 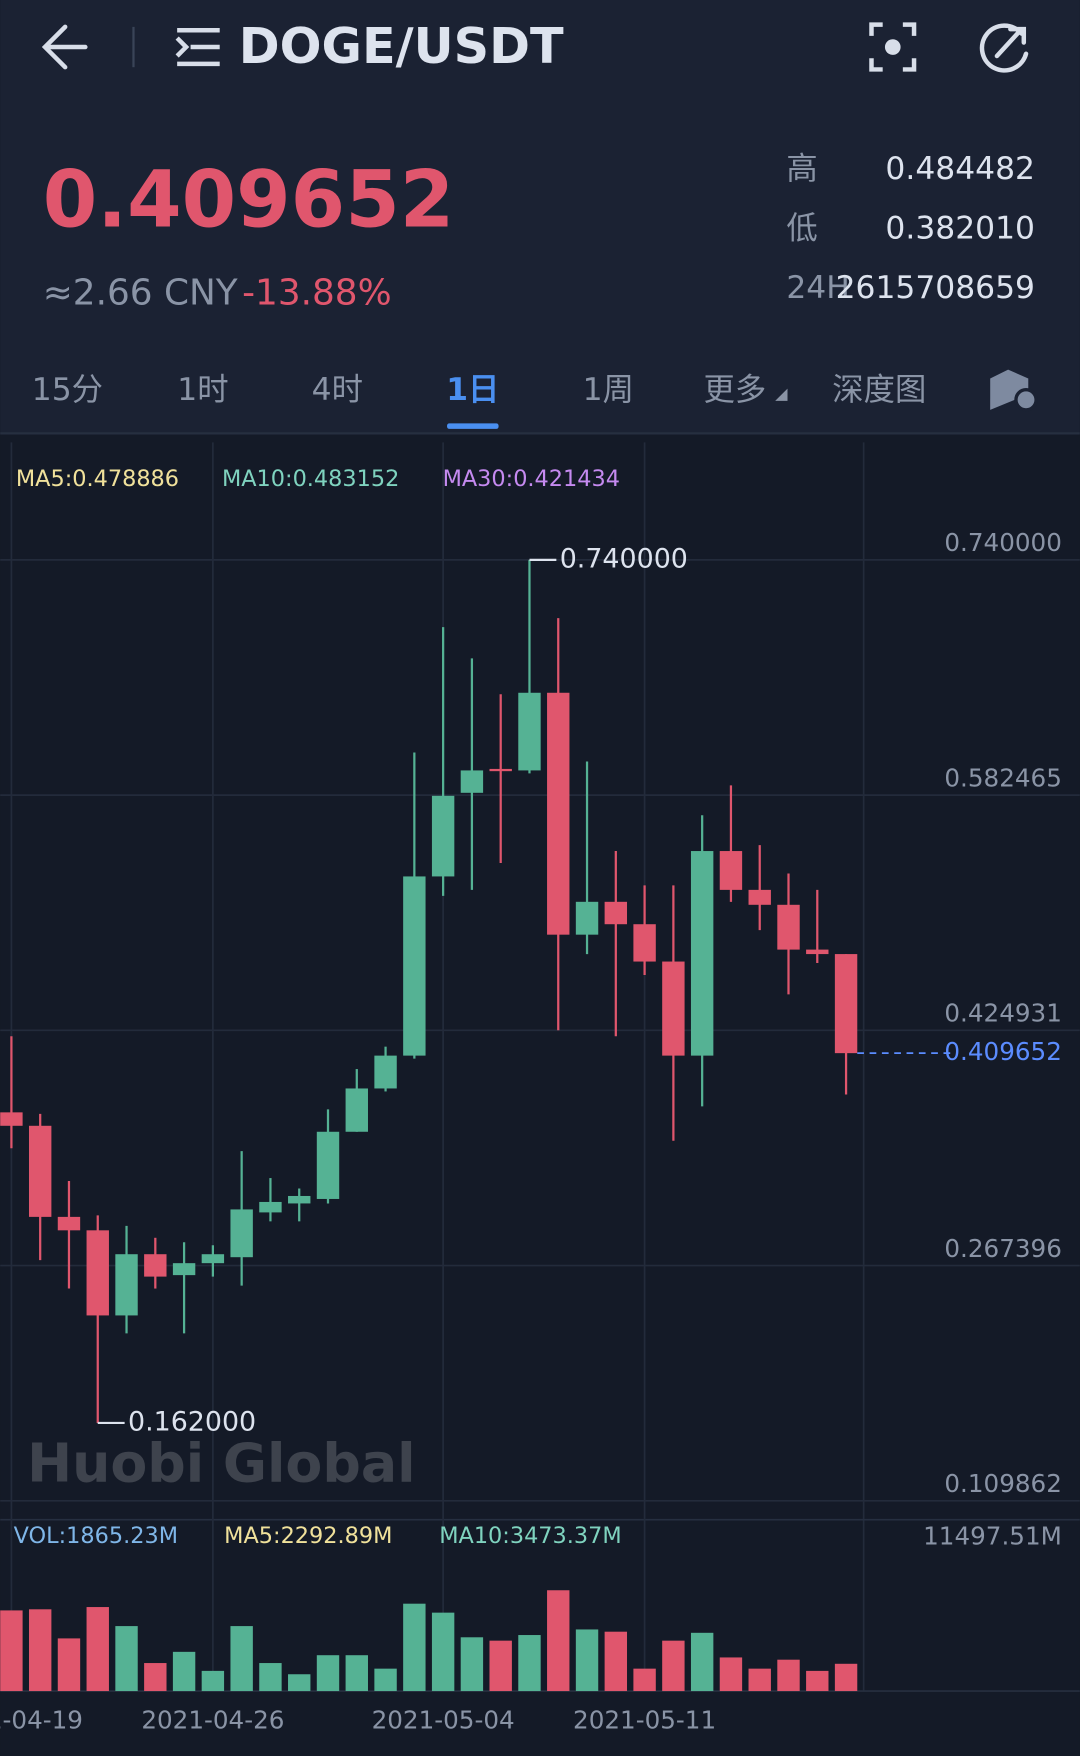 I want to click on tab: 更多, so click(x=735, y=390).